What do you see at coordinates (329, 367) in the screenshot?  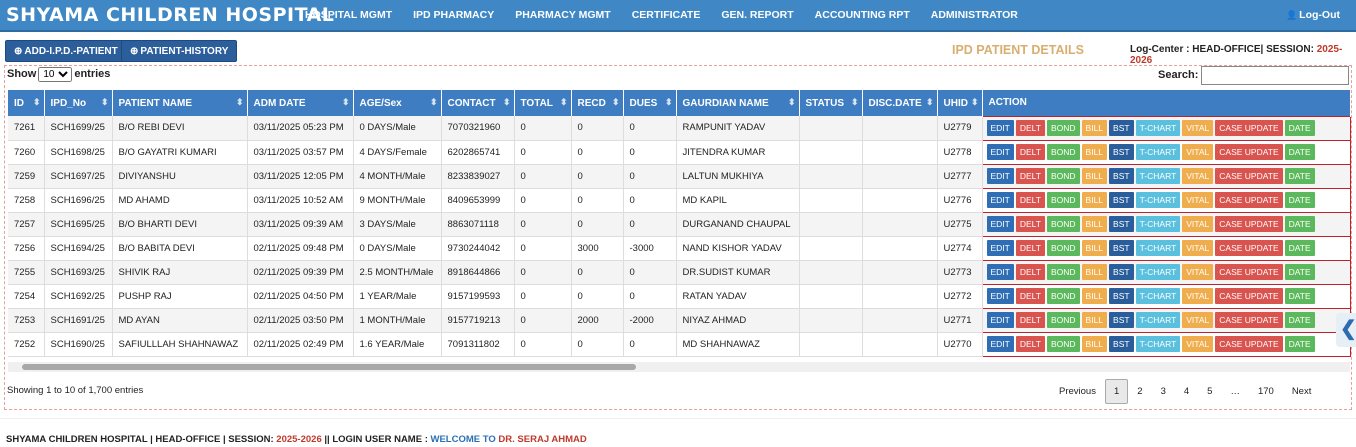 I see `scroll-thumb` at bounding box center [329, 367].